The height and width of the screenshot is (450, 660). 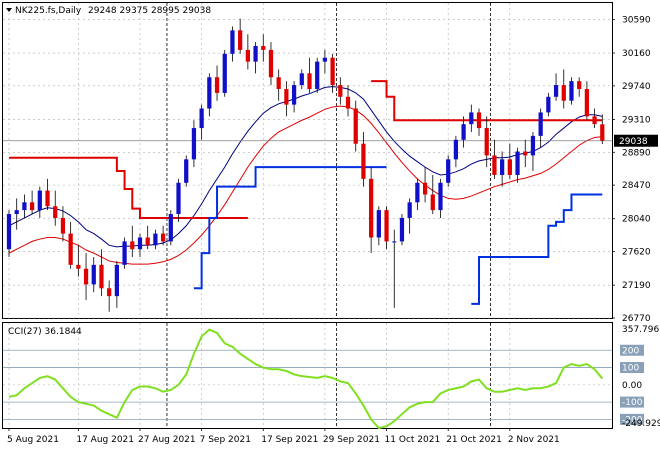 I want to click on cci-tick-label: 100, so click(x=630, y=369).